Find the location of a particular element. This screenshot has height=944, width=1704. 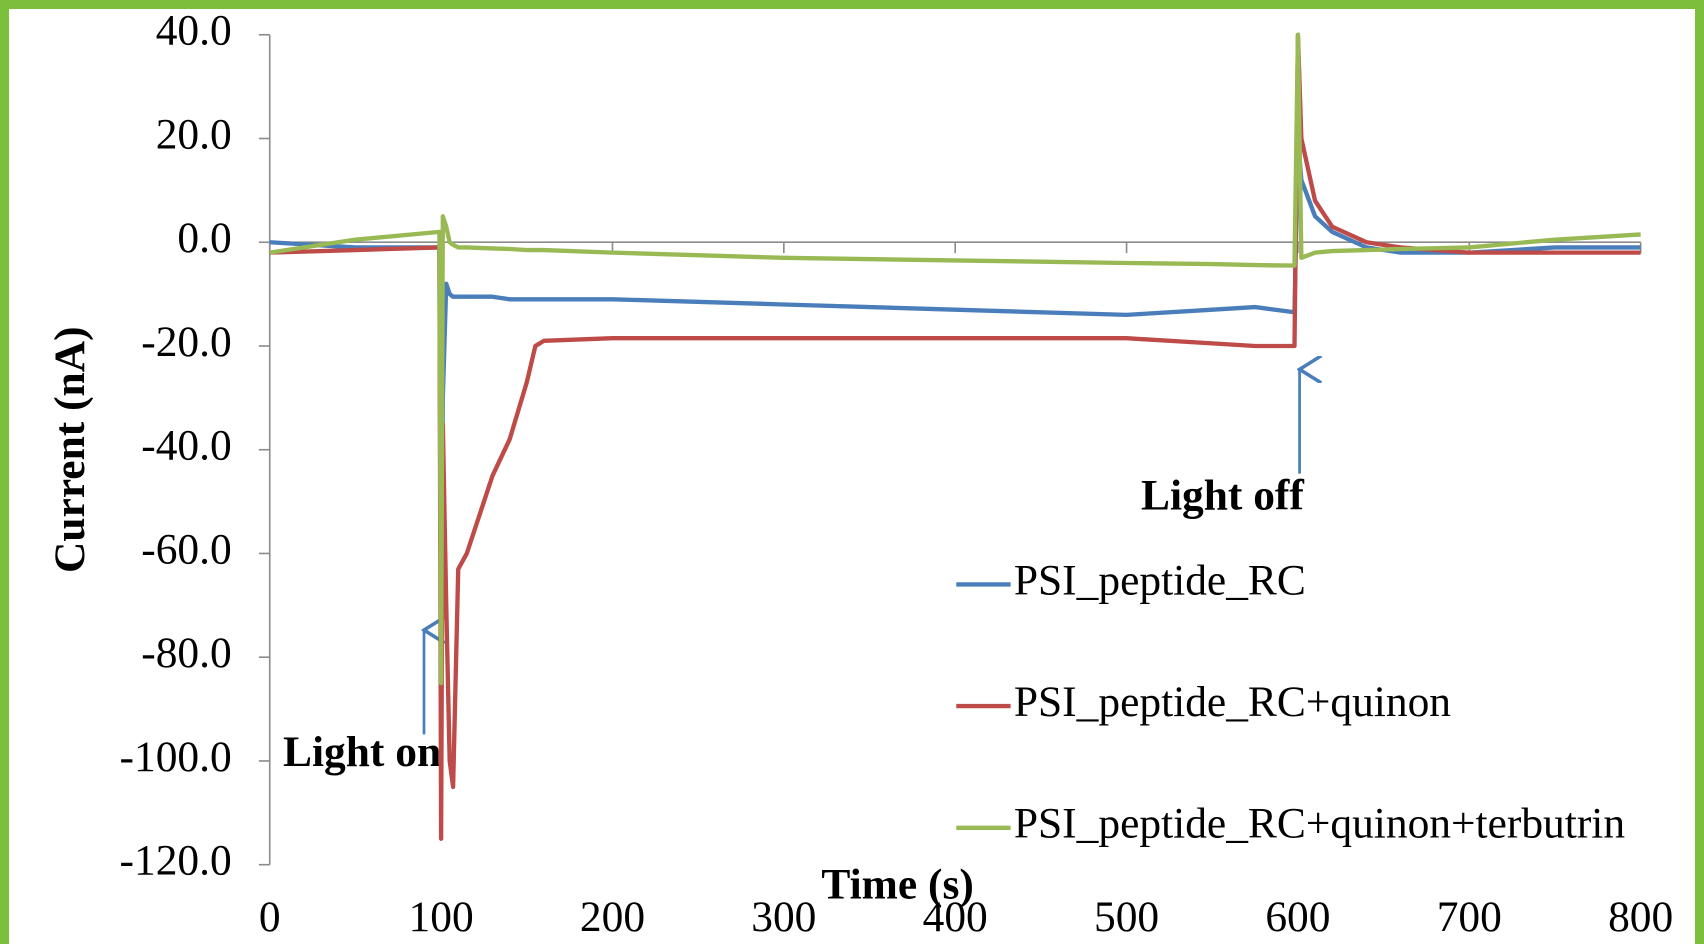

annotation: Light off is located at coordinates (1222, 496).